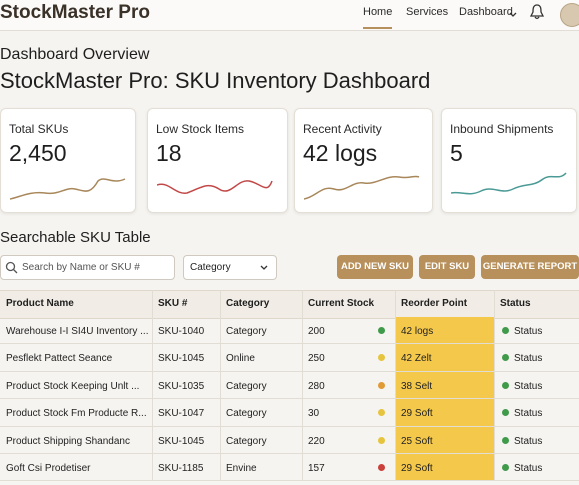 The image size is (579, 485). What do you see at coordinates (447, 267) in the screenshot?
I see `edit-button: EDIT SKU` at bounding box center [447, 267].